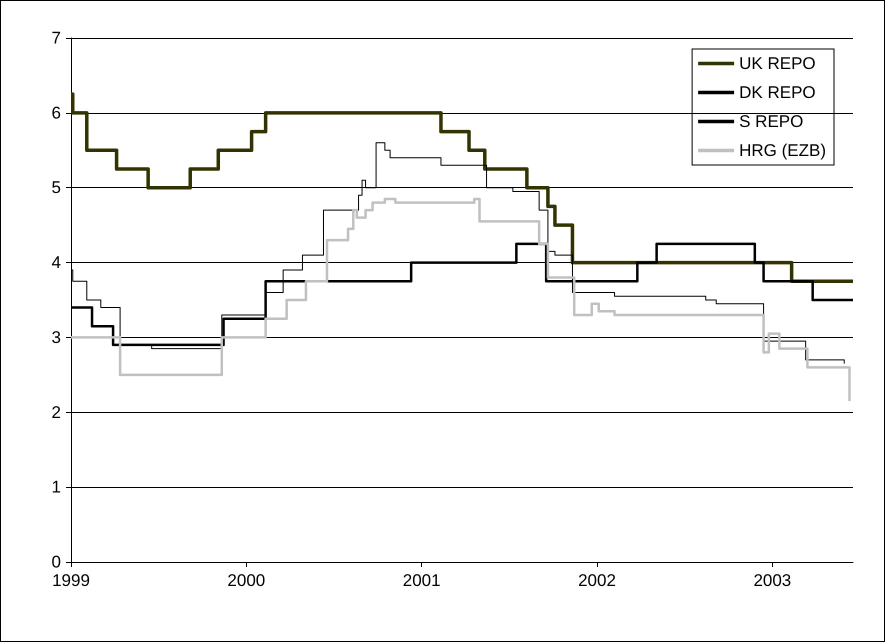 The width and height of the screenshot is (885, 642). Describe the element at coordinates (71, 580) in the screenshot. I see `x-tick-label: 1999` at that location.